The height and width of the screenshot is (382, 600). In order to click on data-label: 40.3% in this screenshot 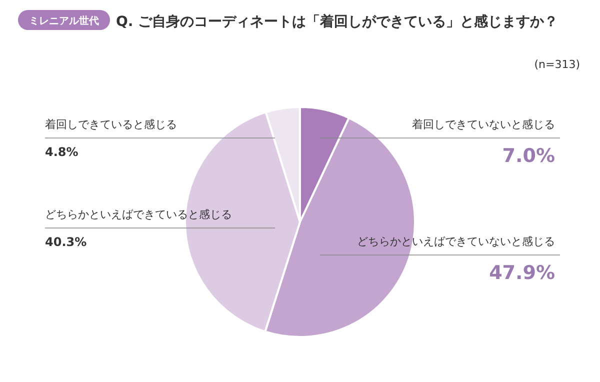, I will do `click(66, 242)`.